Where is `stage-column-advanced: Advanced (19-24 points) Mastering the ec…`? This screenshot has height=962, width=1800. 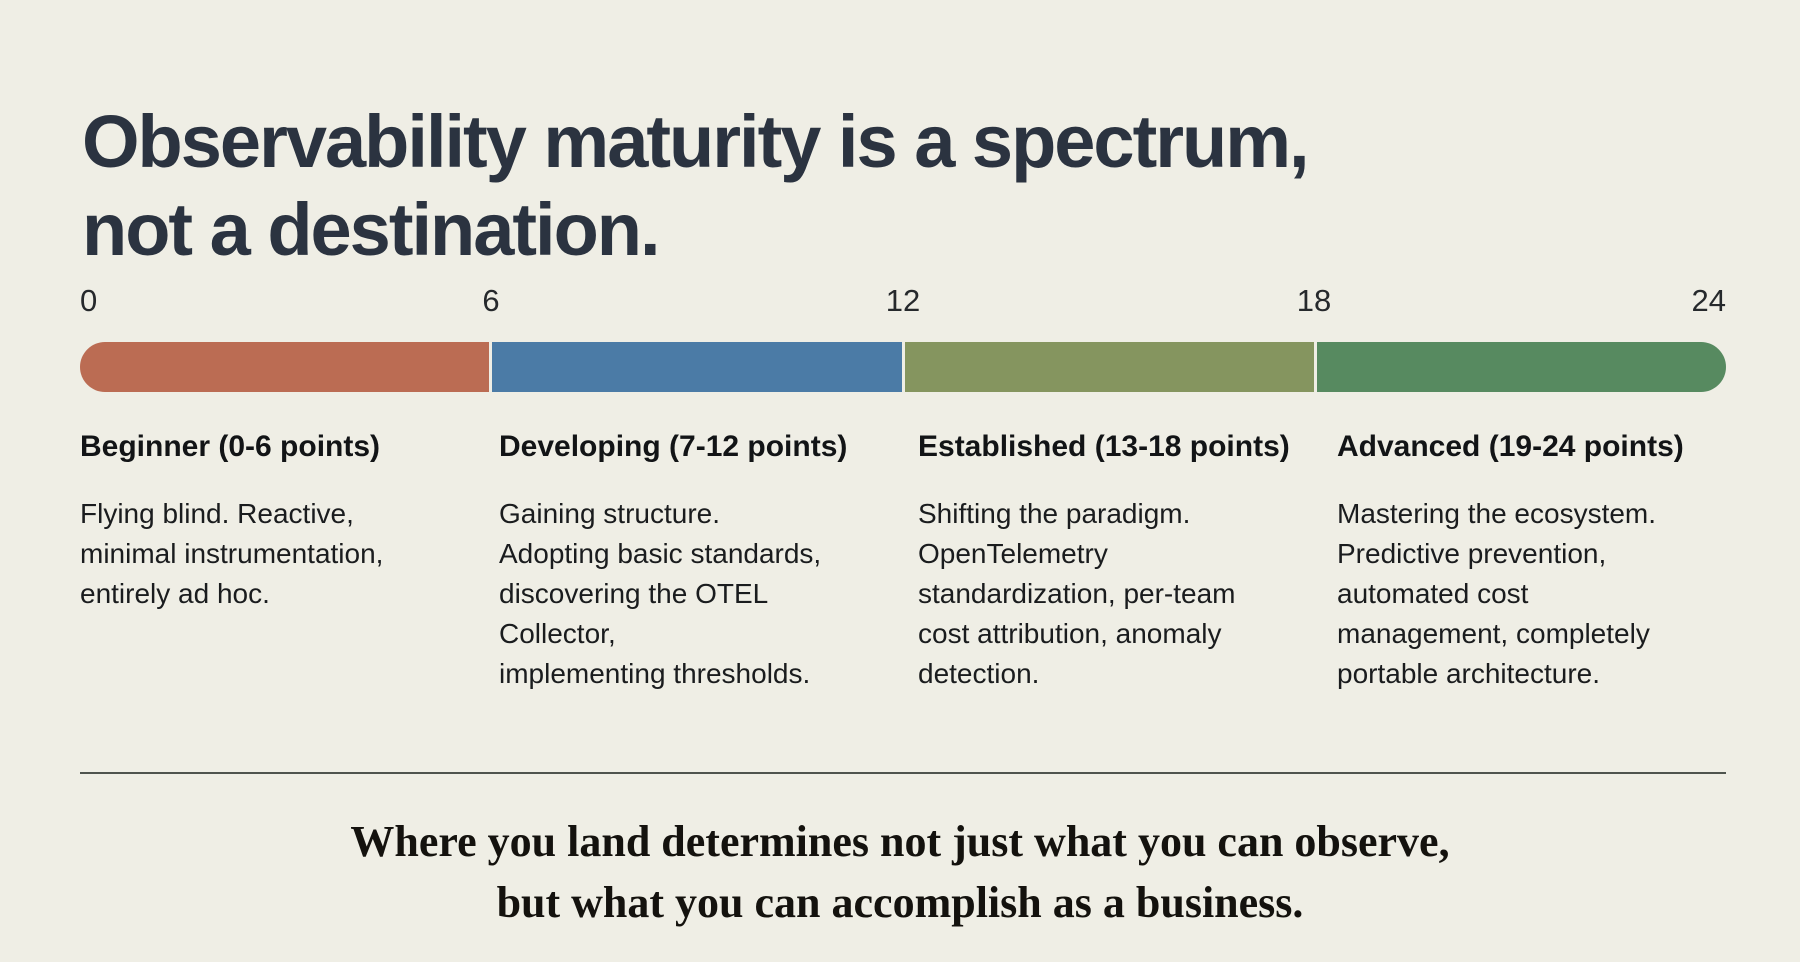 stage-column-advanced: Advanced (19-24 points) Mastering the ec… is located at coordinates (1531, 575).